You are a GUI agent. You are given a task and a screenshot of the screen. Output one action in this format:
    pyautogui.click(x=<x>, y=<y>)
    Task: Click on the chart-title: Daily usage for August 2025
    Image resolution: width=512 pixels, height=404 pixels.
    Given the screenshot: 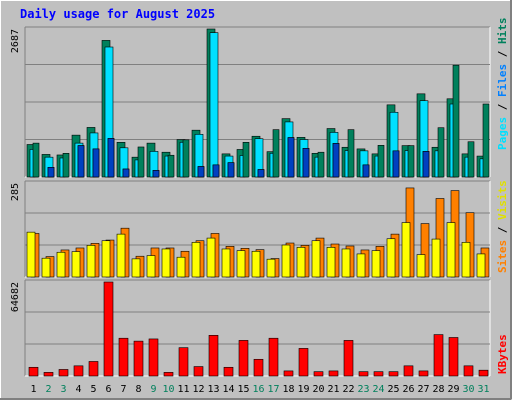 What is the action you would take?
    pyautogui.click(x=117, y=14)
    